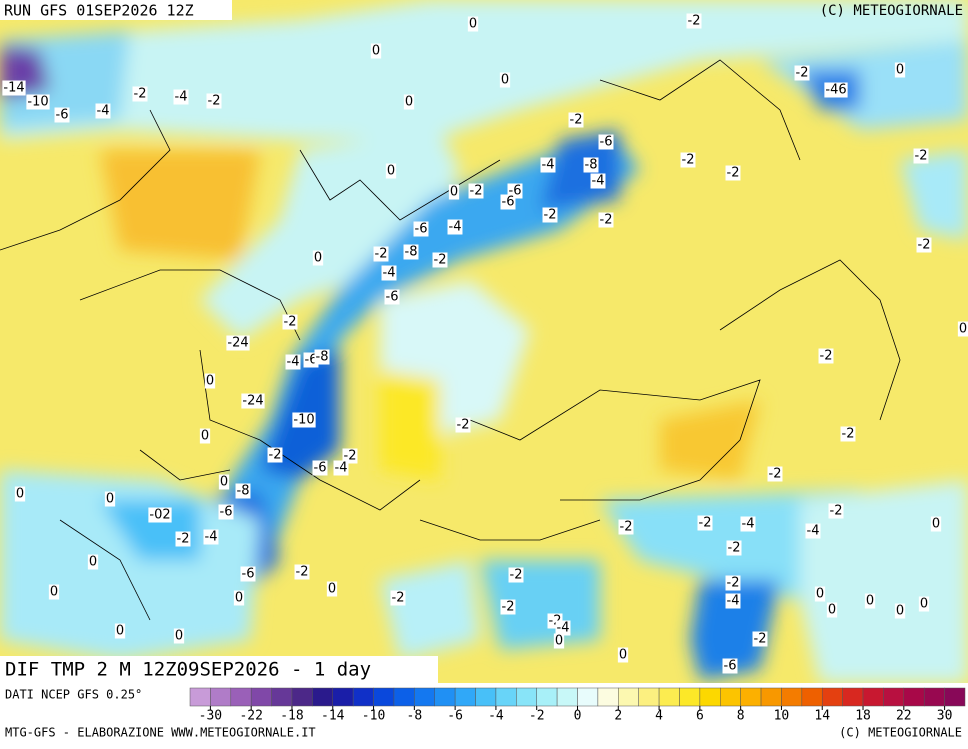  What do you see at coordinates (415, 716) in the screenshot?
I see `colorbar-label: -8` at bounding box center [415, 716].